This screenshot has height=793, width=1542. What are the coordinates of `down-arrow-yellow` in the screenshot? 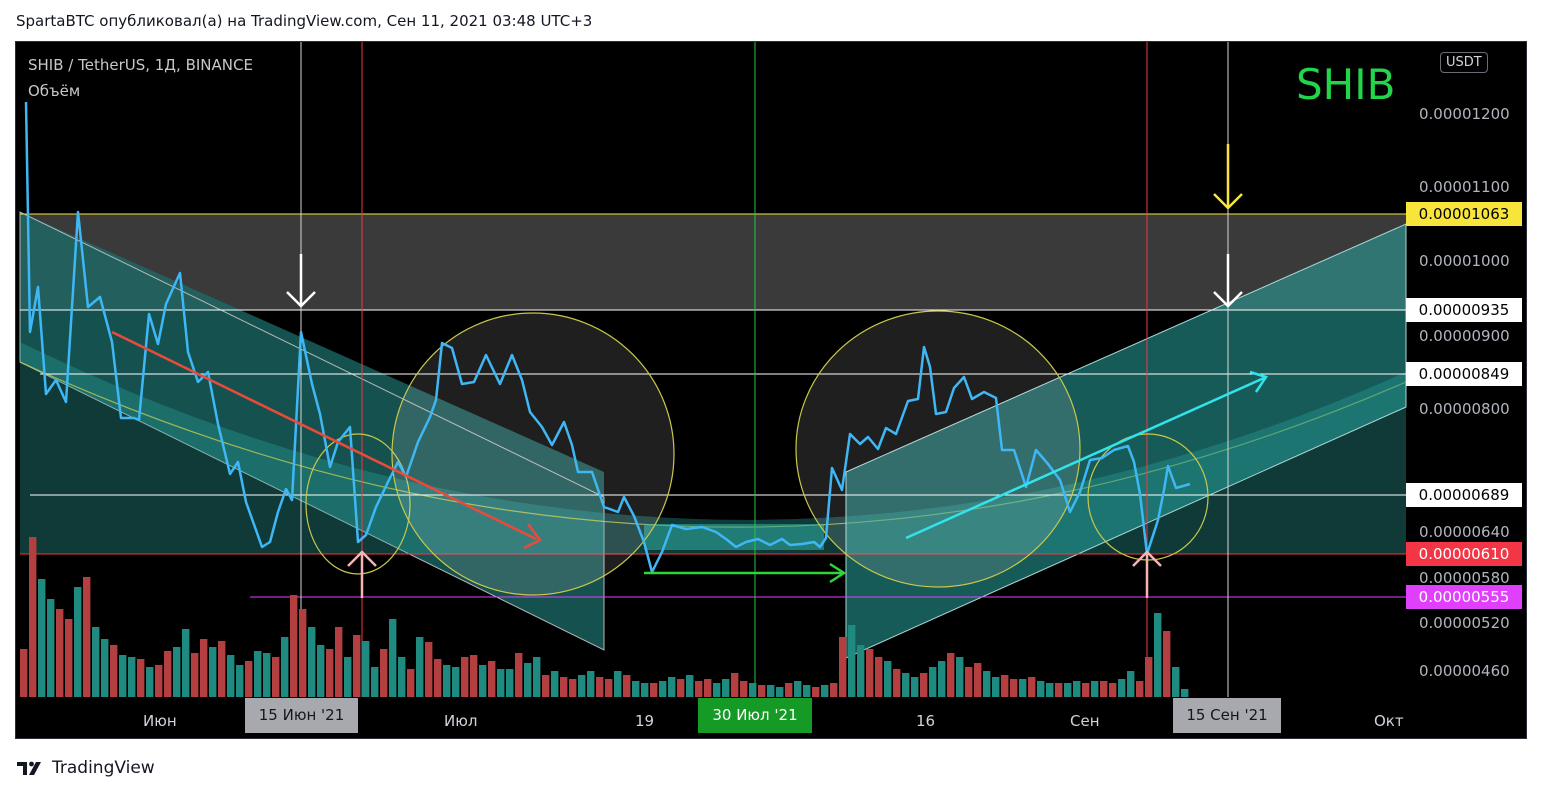 It's located at (1228, 177).